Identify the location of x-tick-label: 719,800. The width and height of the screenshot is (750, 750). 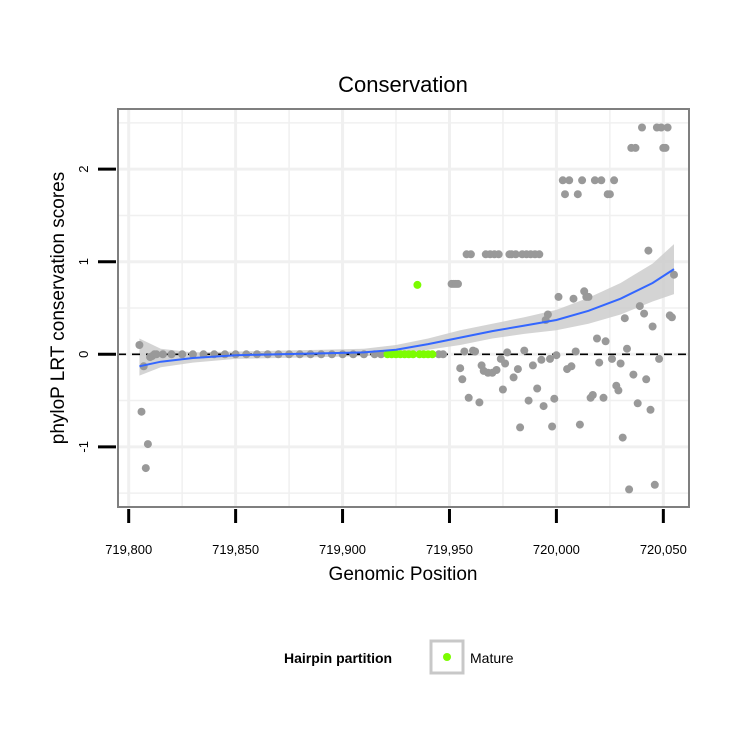
(128, 549).